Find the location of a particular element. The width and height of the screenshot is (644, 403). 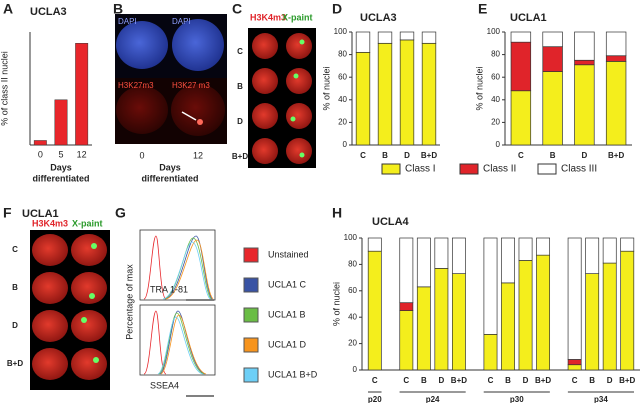

axis-title: TRA 1-81 is located at coordinates (169, 289).